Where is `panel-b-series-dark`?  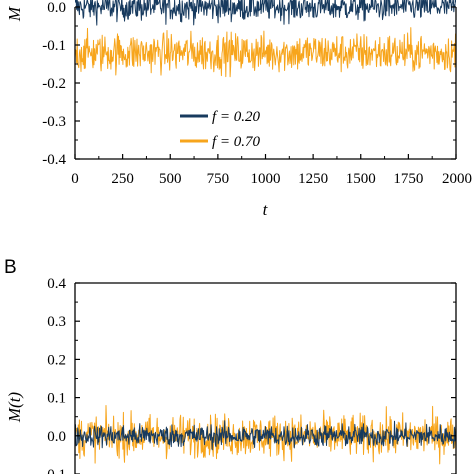 panel-b-series-dark is located at coordinates (265, 435).